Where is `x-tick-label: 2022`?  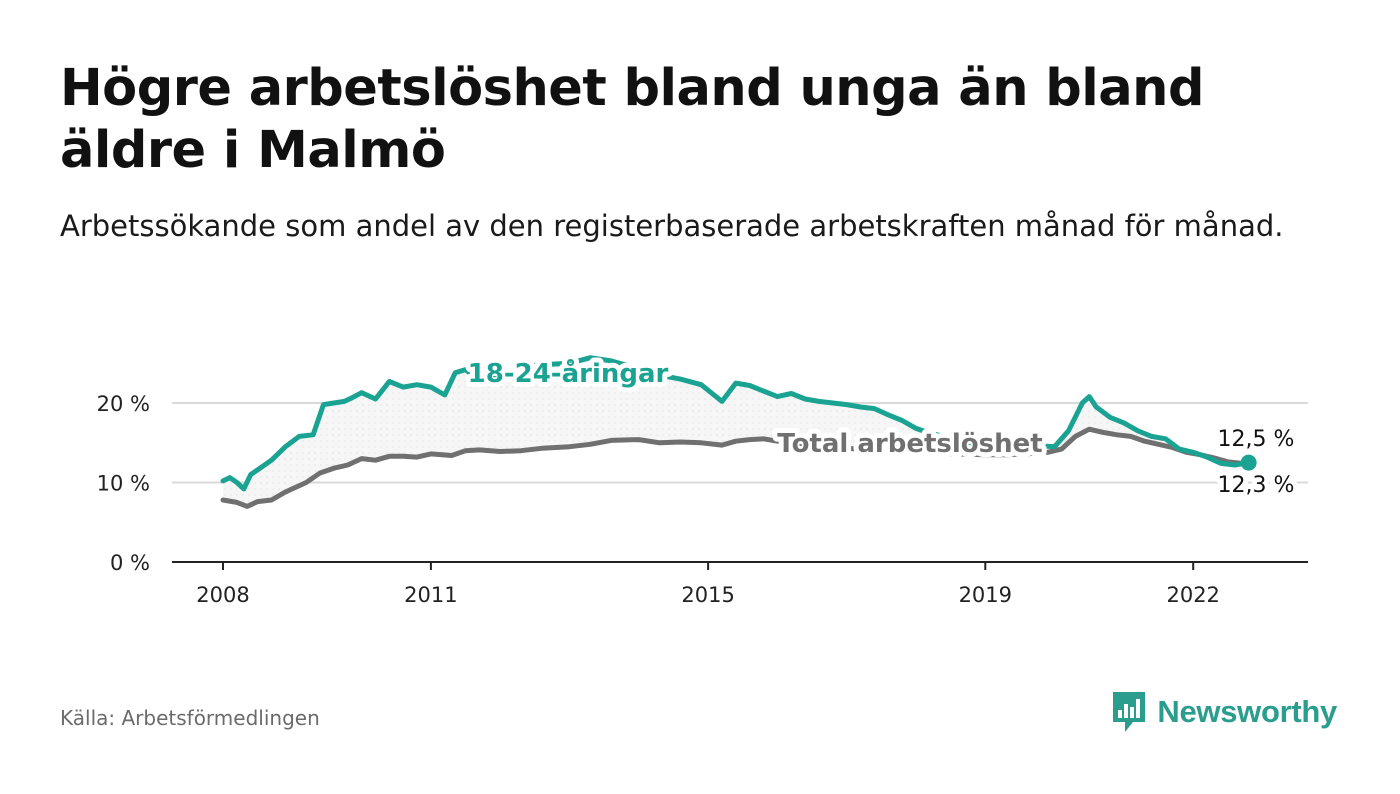 x-tick-label: 2022 is located at coordinates (1192, 595).